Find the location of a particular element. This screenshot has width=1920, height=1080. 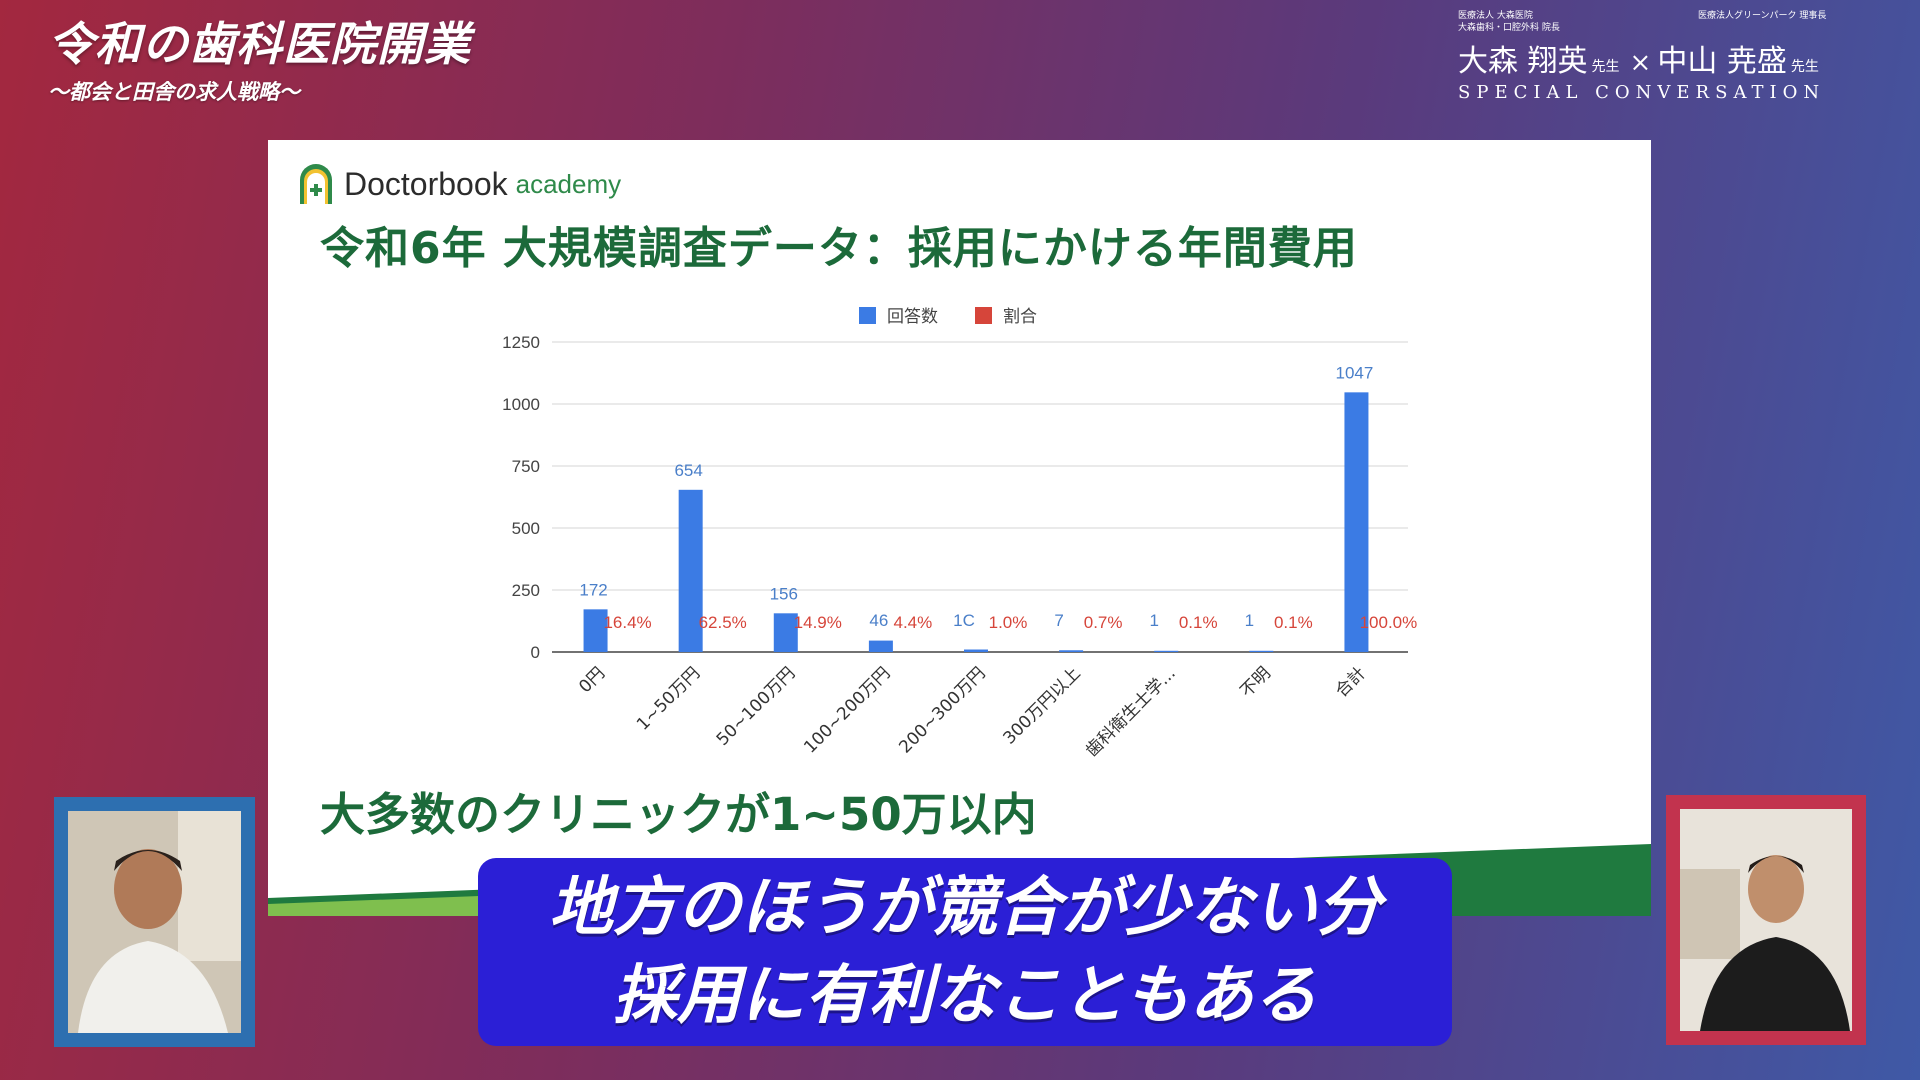

bar-count-label: 7 is located at coordinates (1058, 620).